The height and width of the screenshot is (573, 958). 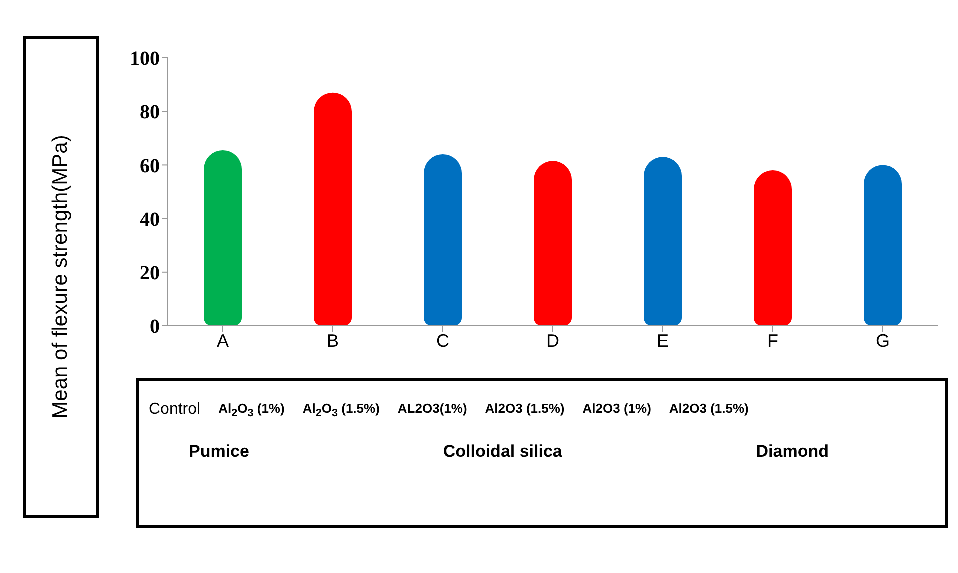 What do you see at coordinates (553, 340) in the screenshot?
I see `x-tick-label: D` at bounding box center [553, 340].